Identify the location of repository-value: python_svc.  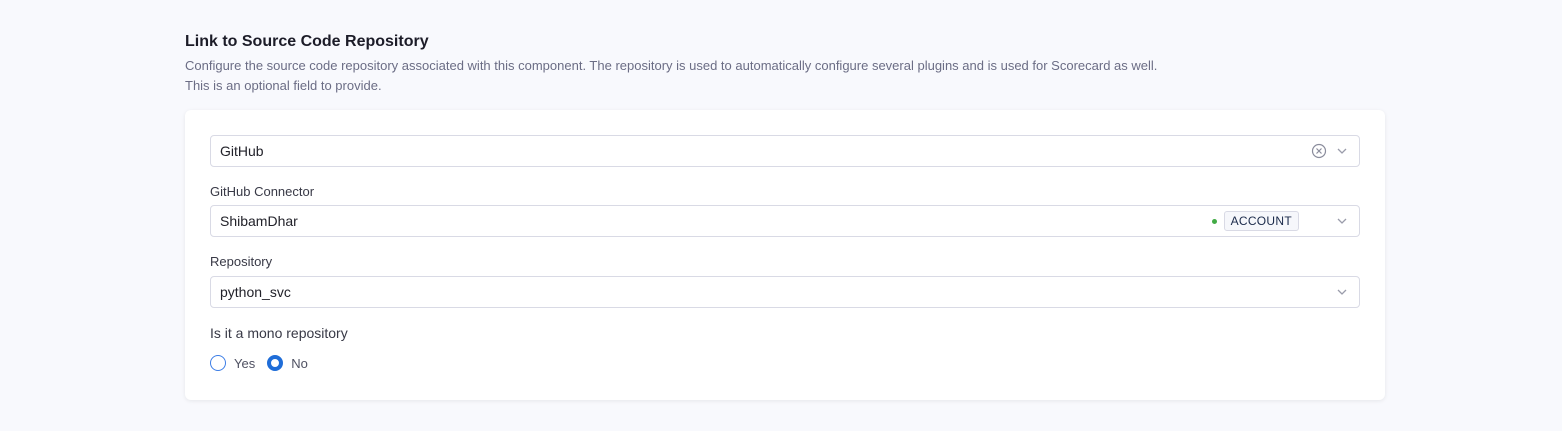
(255, 292).